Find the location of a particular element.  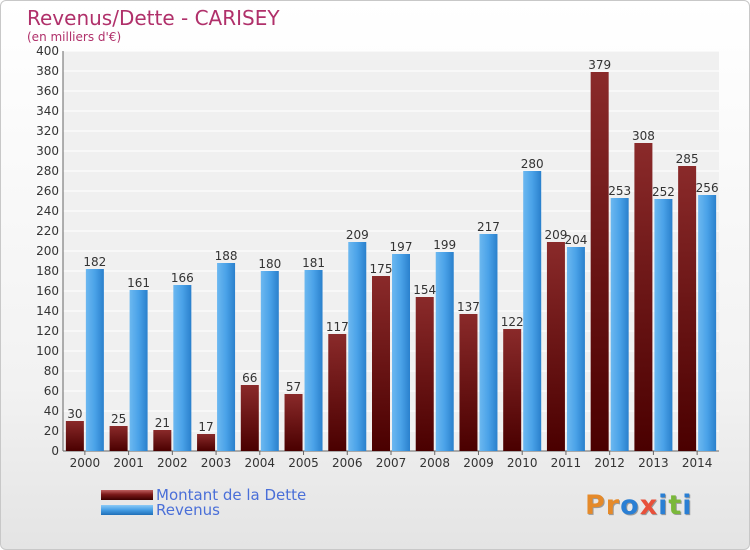

data-label-dette: 137 is located at coordinates (468, 307).